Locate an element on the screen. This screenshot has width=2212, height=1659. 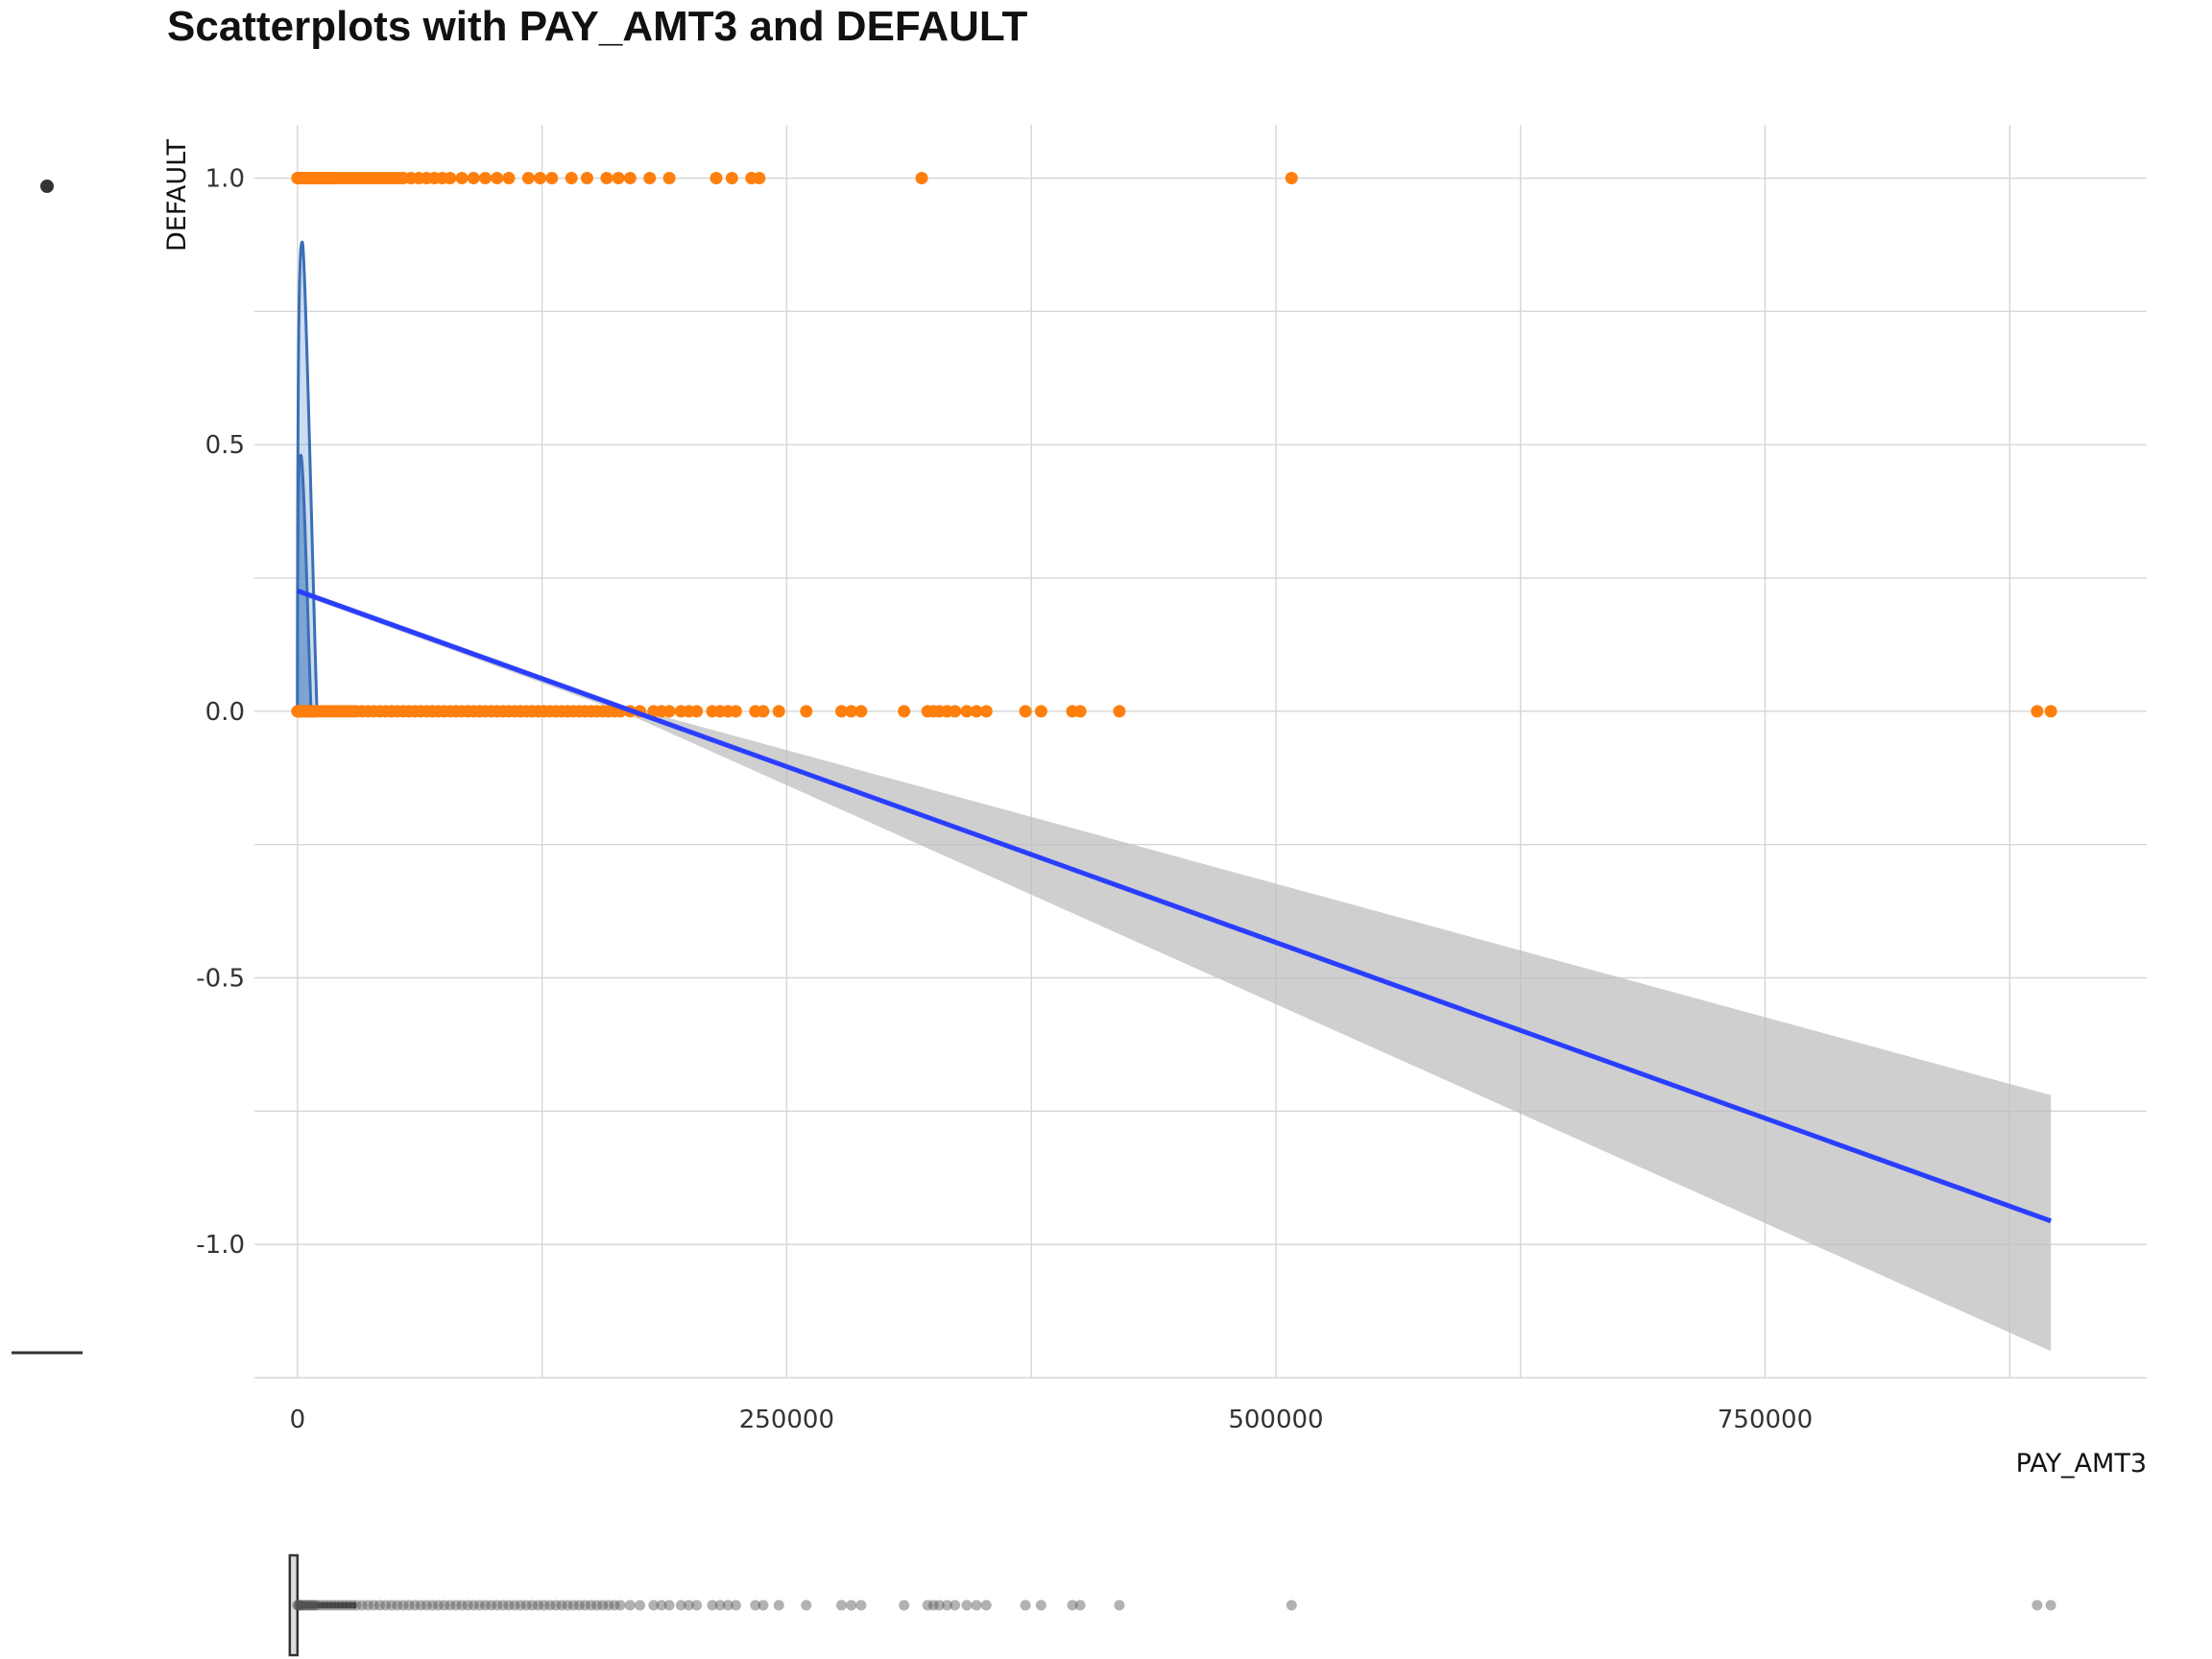
chart-title: Scatterplots with PAY_AMT3 and DEFAULT is located at coordinates (597, 26).